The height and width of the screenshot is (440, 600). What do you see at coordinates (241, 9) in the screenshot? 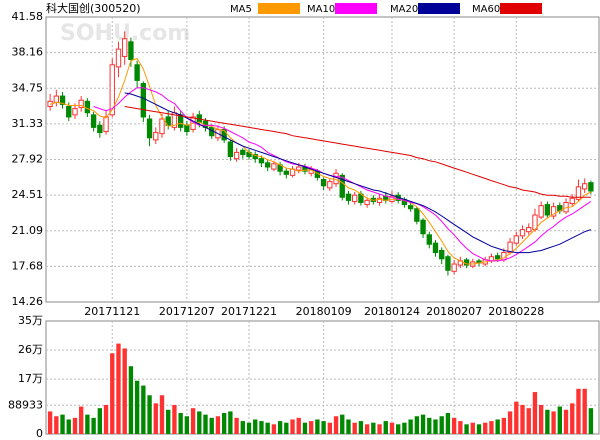
I see `legend-label: MA5` at bounding box center [241, 9].